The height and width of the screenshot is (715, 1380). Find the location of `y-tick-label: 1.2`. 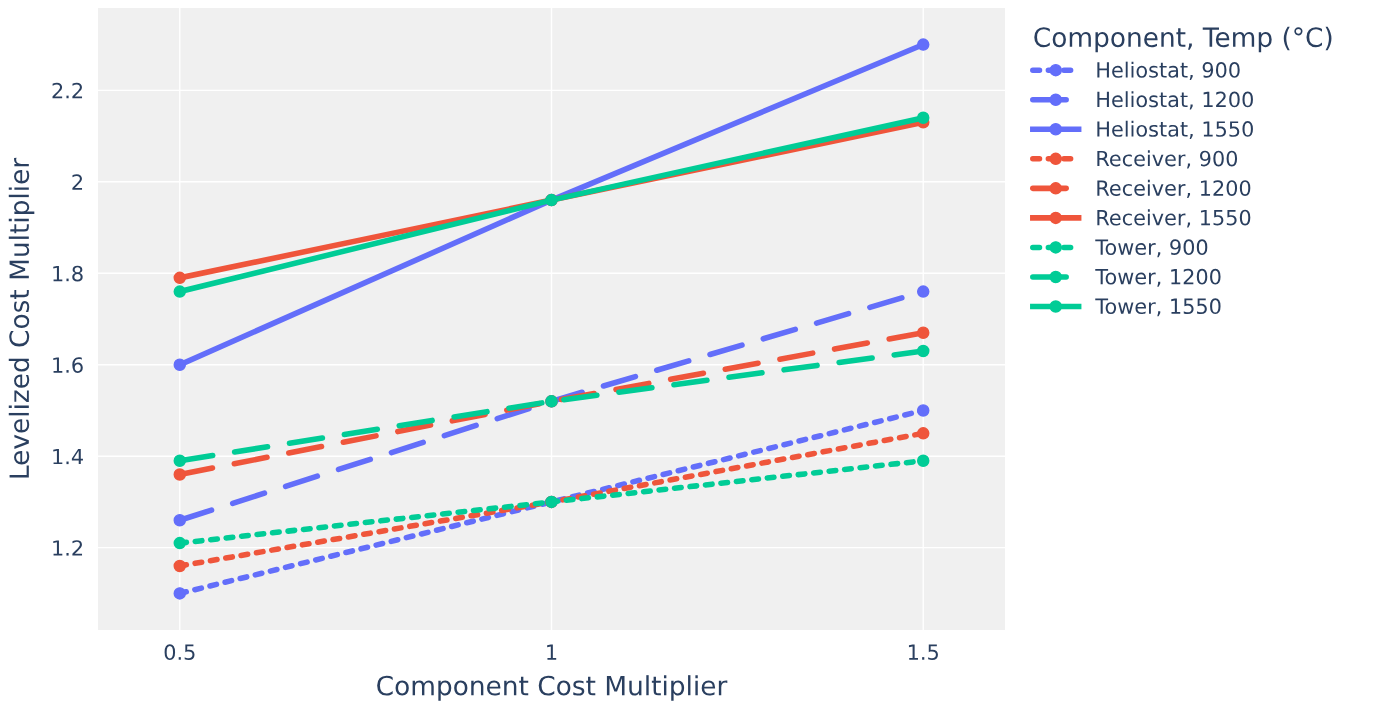

y-tick-label: 1.2 is located at coordinates (68, 548).